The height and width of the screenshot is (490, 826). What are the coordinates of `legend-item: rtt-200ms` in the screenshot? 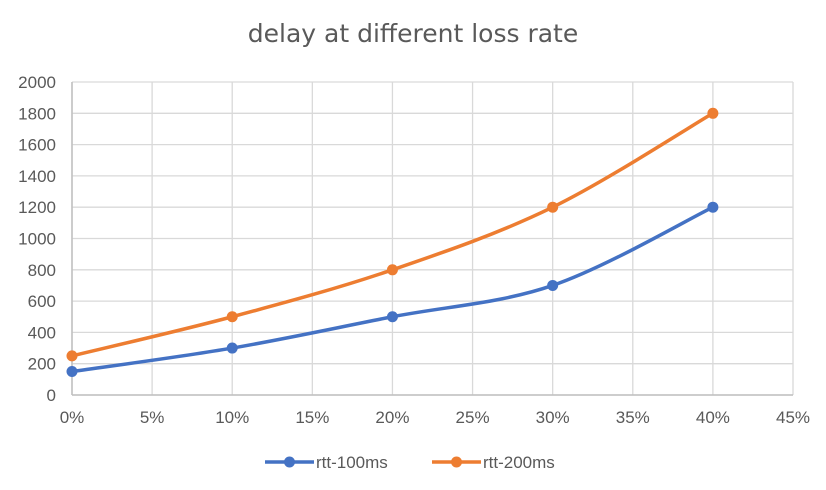 It's located at (493, 462).